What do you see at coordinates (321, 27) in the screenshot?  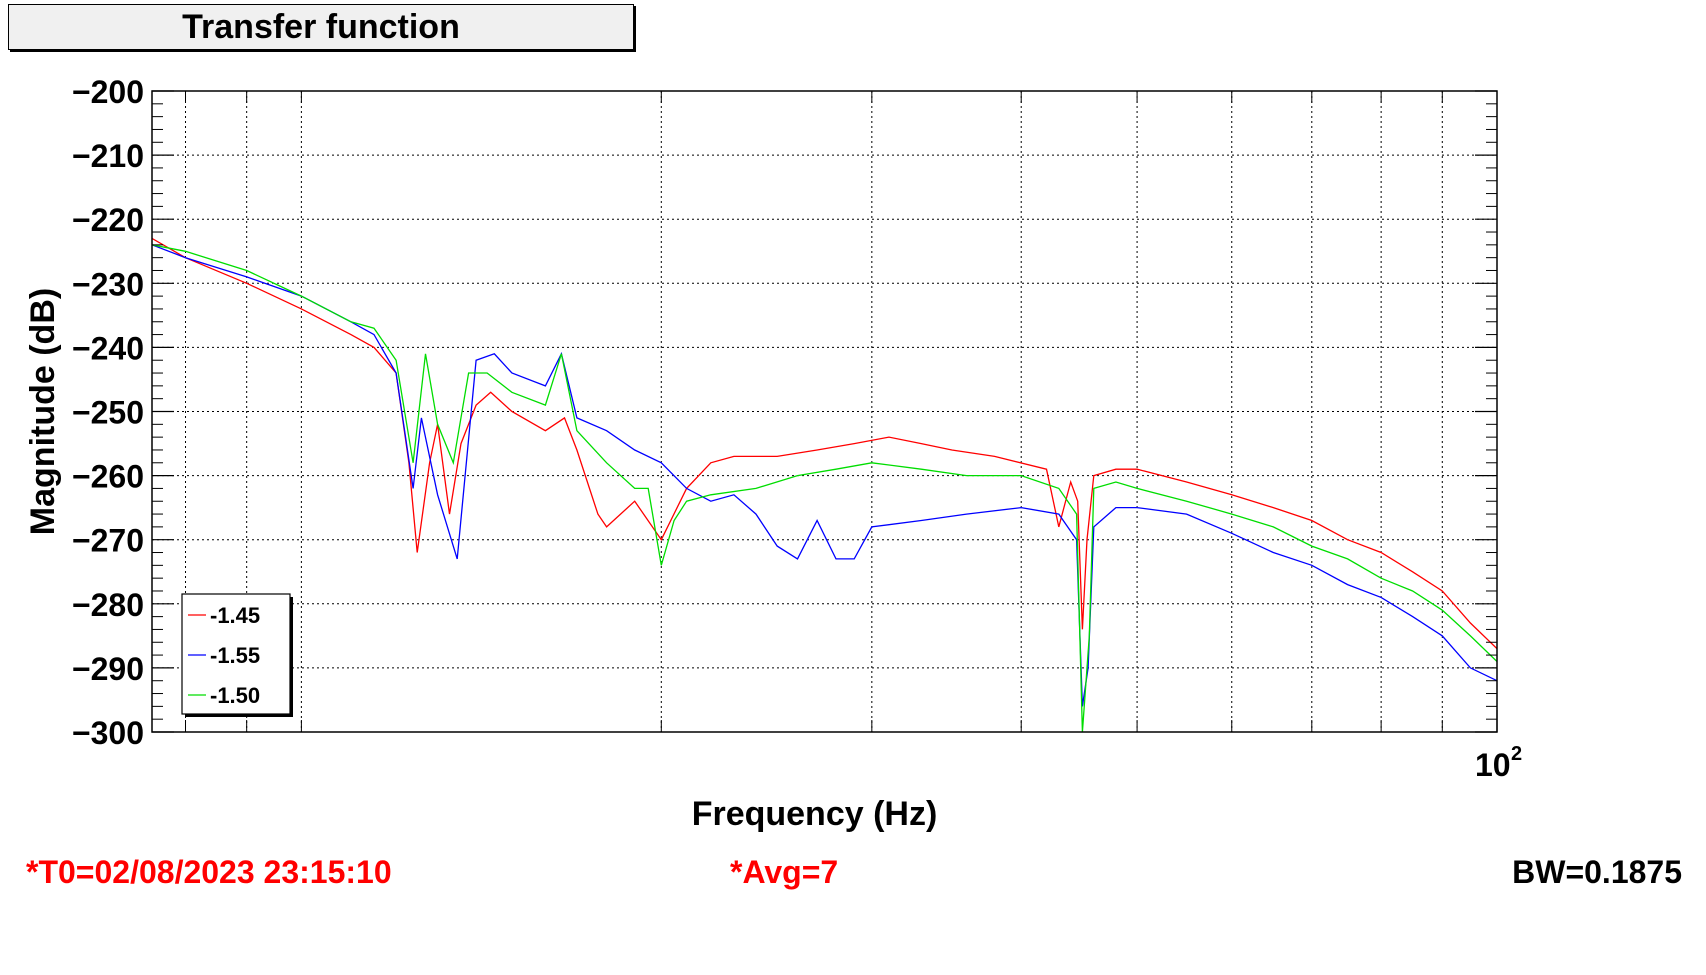 I see `chart-title: Transfer function` at bounding box center [321, 27].